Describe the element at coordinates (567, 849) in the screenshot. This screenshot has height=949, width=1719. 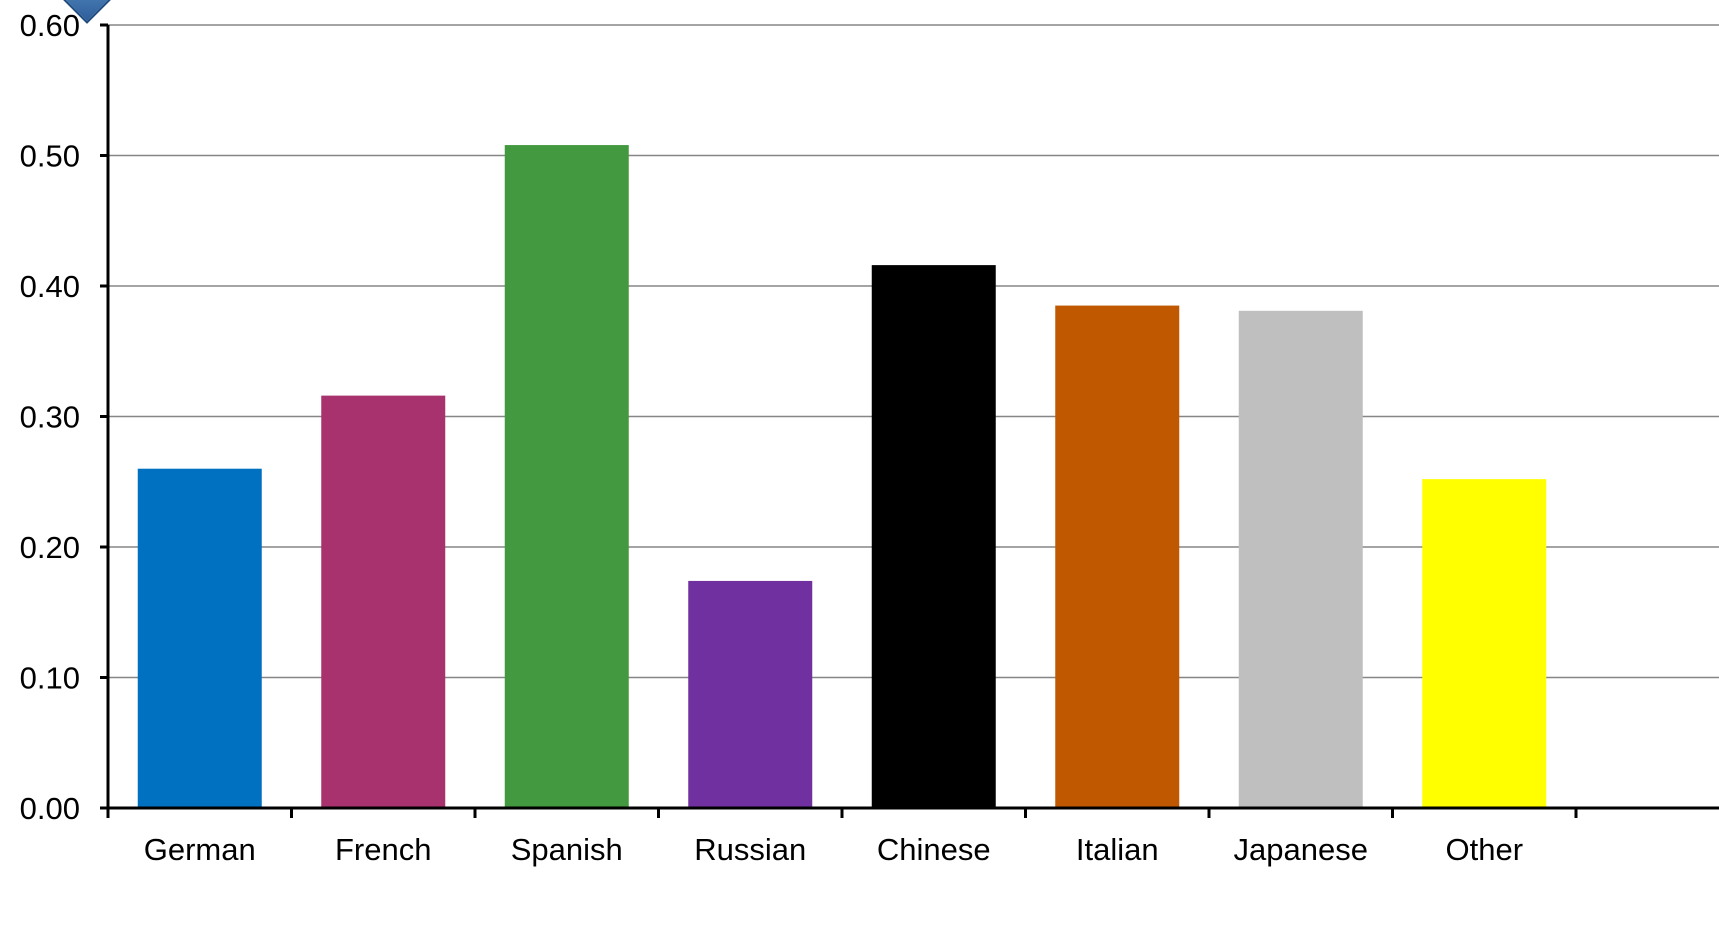
I see `x-tick-label: Spanish` at that location.